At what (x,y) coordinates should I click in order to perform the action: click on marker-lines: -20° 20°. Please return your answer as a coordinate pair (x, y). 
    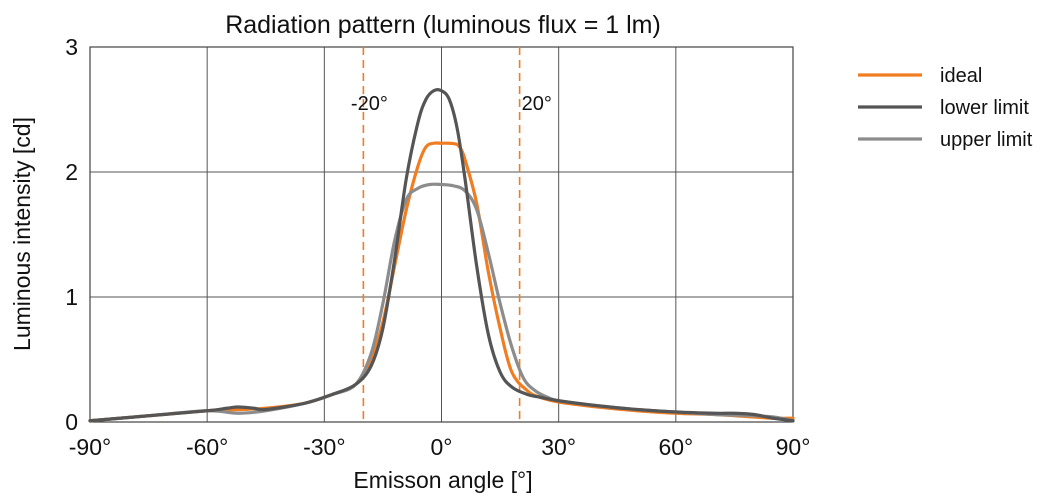
    Looking at the image, I should click on (451, 234).